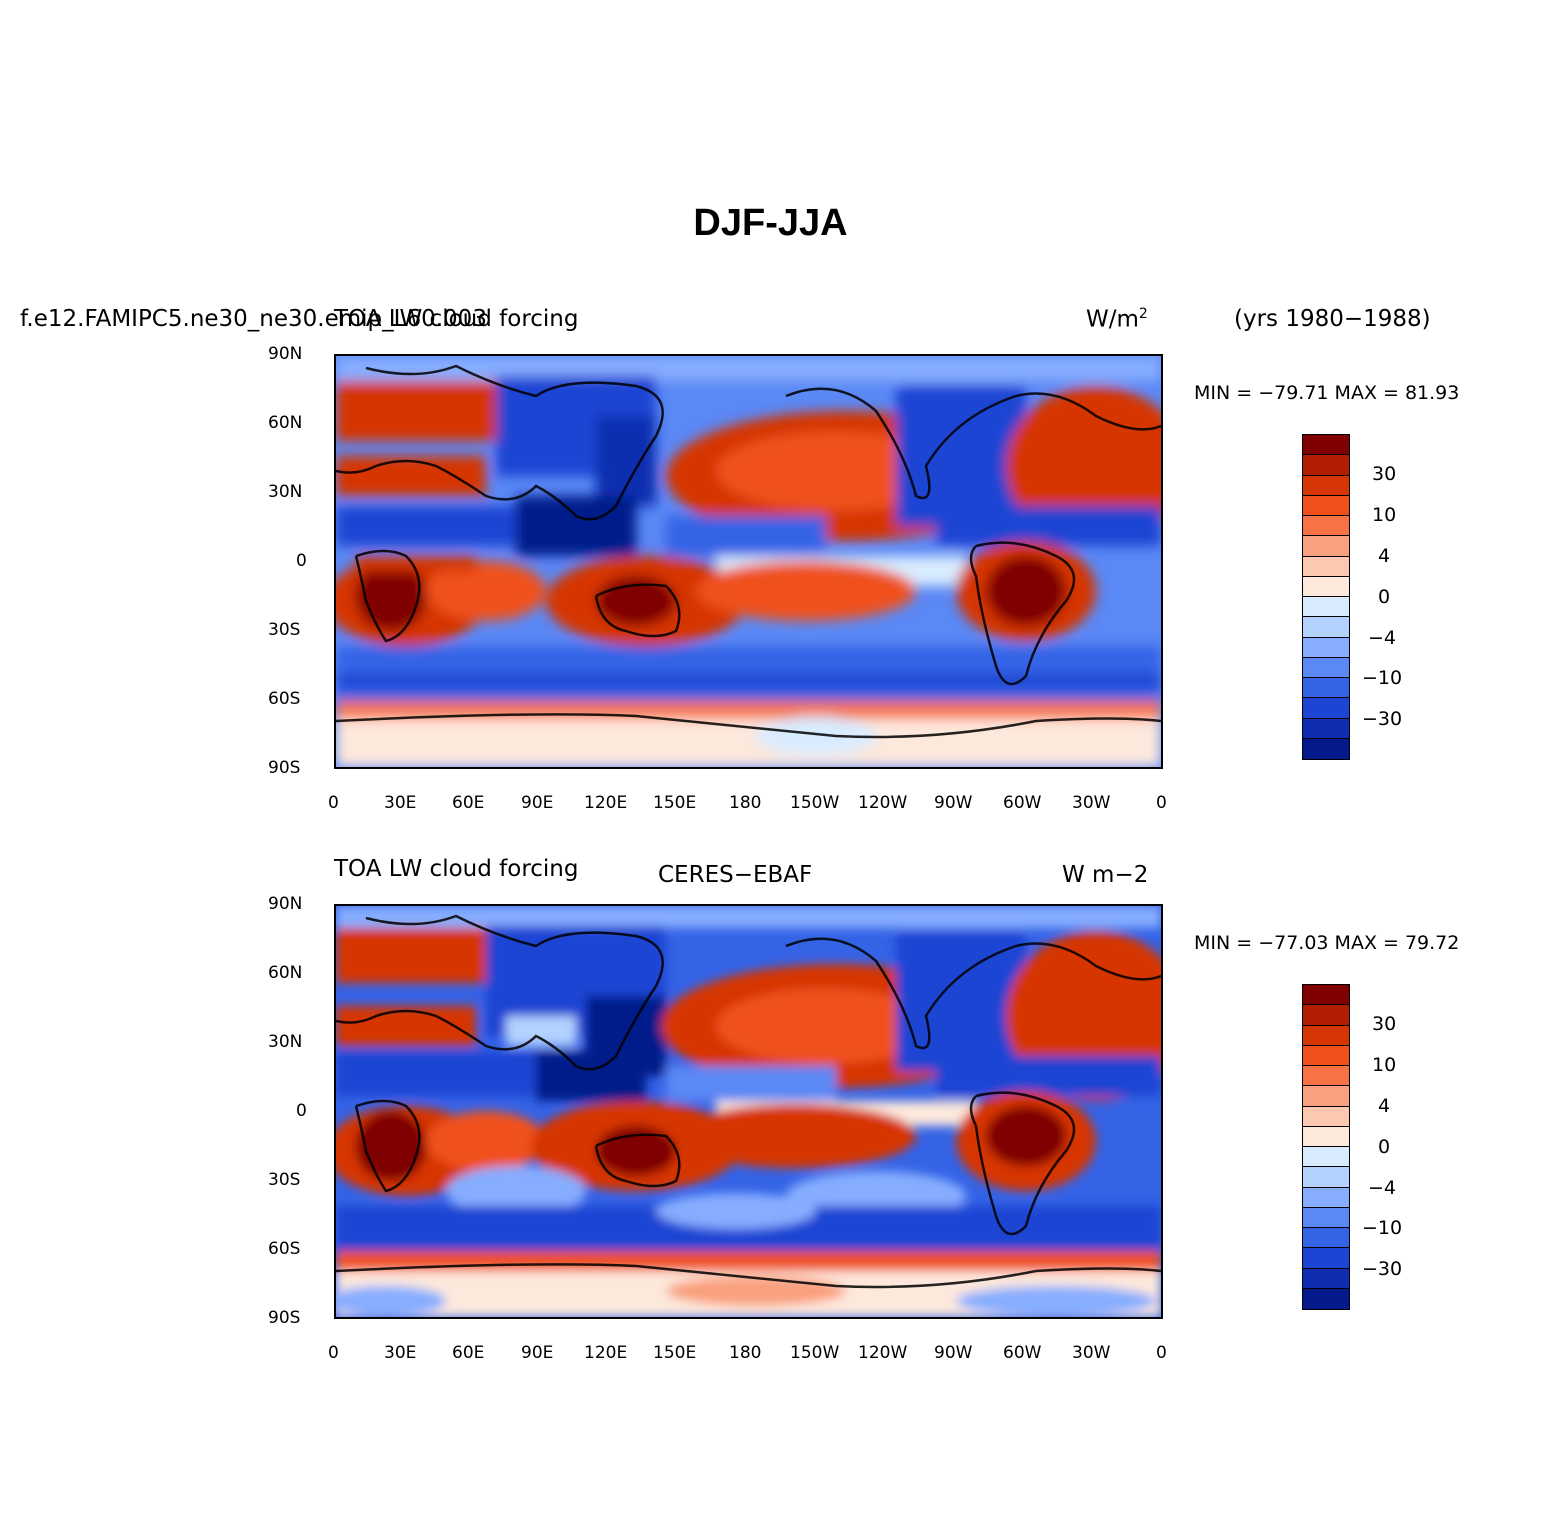  What do you see at coordinates (1384, 556) in the screenshot?
I see `panel1-cb-label-4: 4` at bounding box center [1384, 556].